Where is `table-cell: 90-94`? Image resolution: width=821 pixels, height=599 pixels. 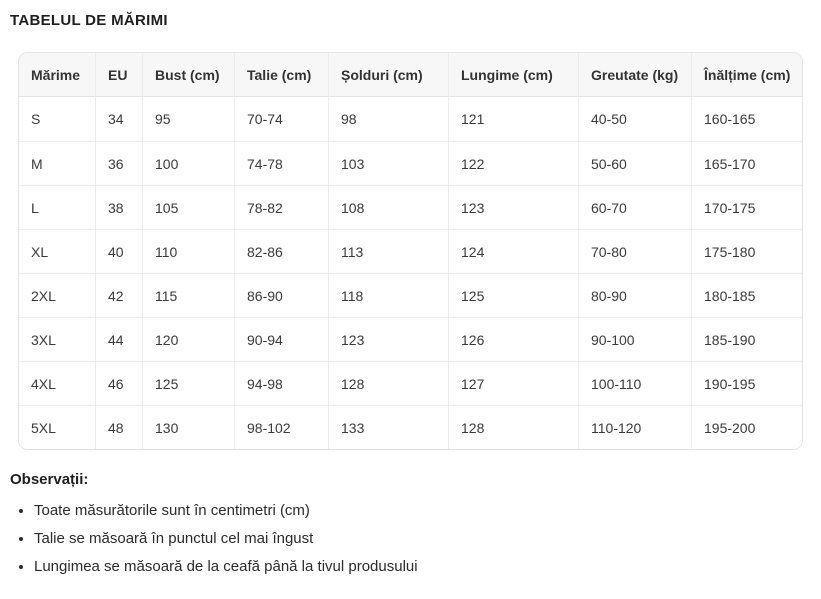
table-cell: 90-94 is located at coordinates (281, 339).